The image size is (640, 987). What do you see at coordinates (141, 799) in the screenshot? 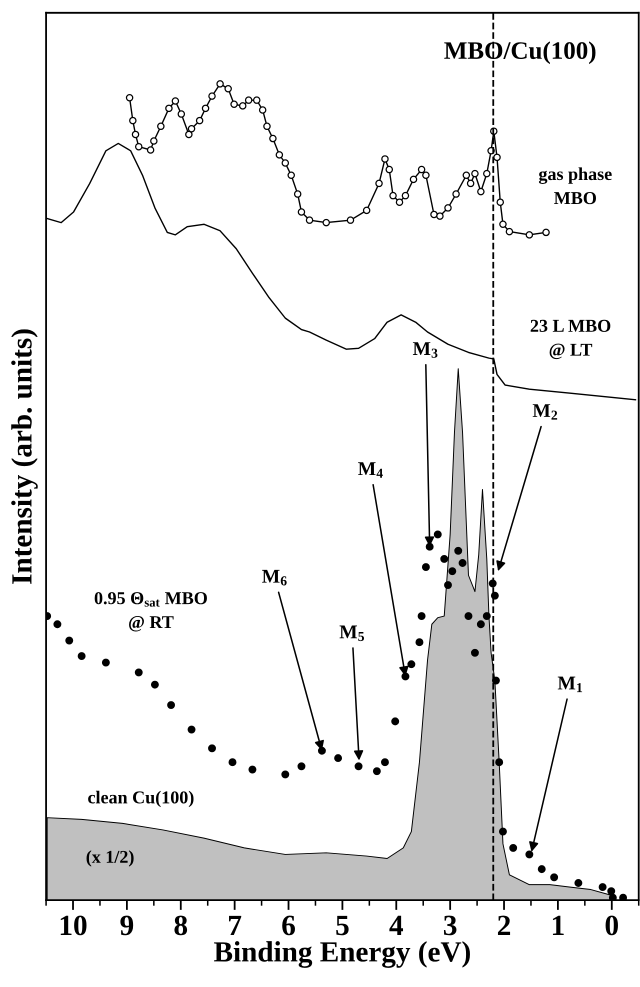
I see `series-label: clean Cu(100)` at bounding box center [141, 799].